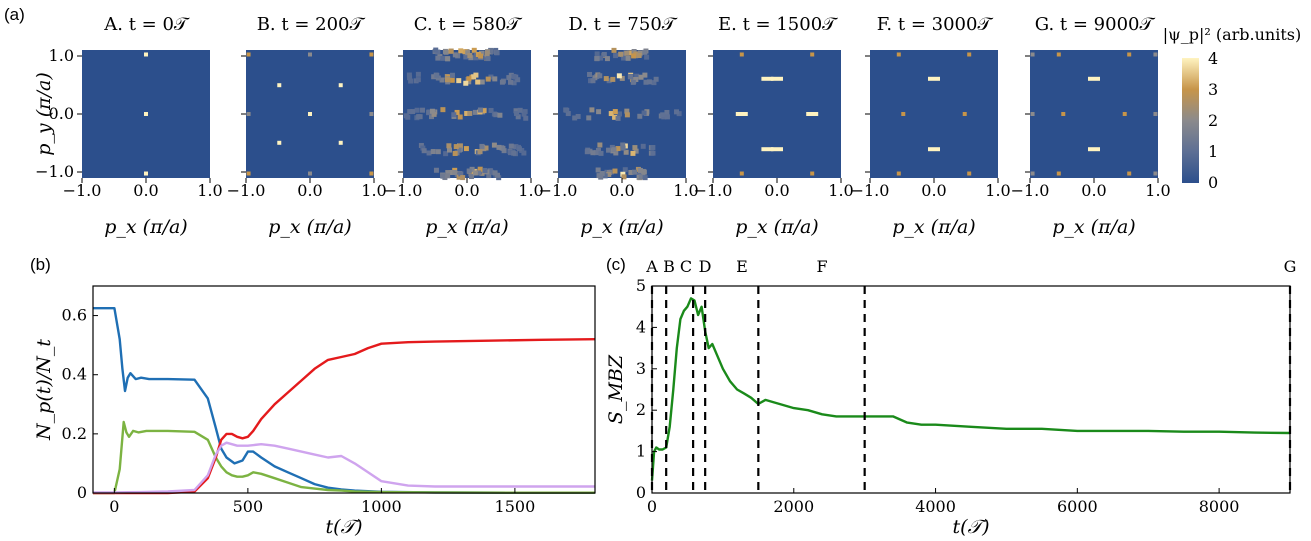 This screenshot has height=541, width=1311. What do you see at coordinates (1290, 266) in the screenshot?
I see `event-label-G: G` at bounding box center [1290, 266].